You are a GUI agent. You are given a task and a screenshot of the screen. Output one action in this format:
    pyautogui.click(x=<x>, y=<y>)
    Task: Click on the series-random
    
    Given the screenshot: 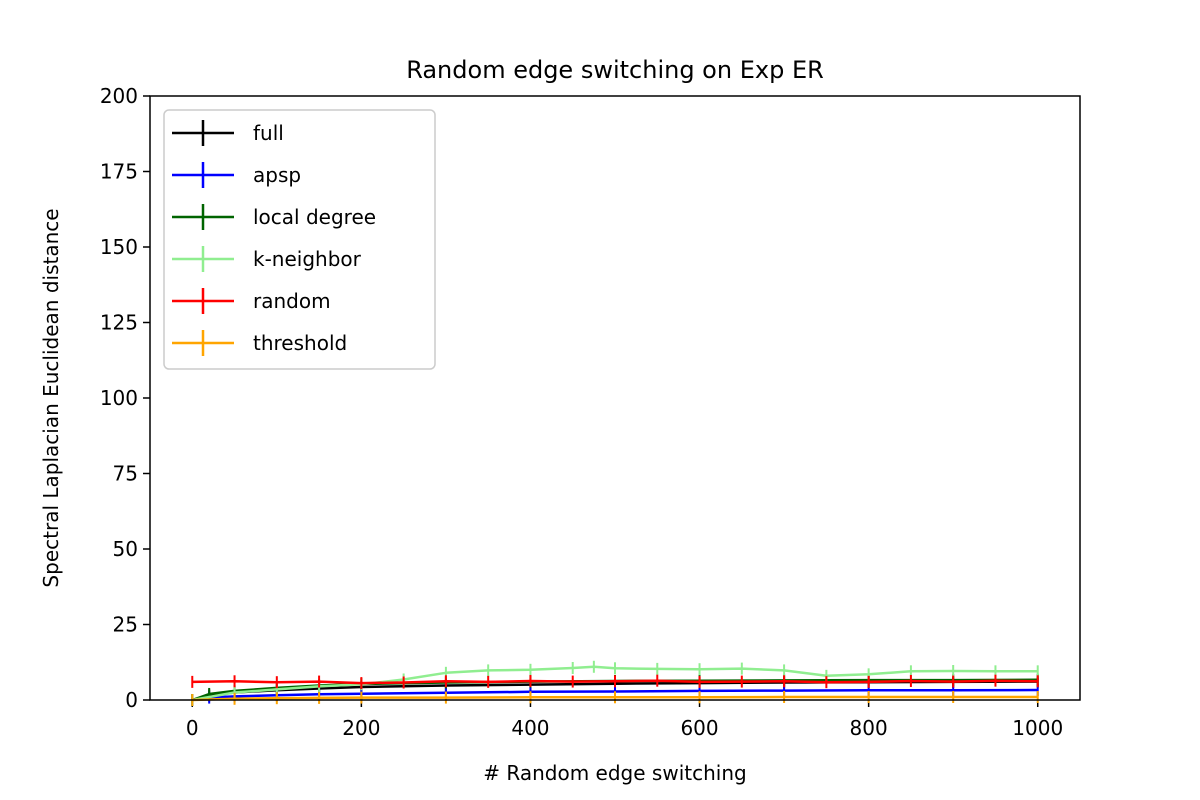 What is the action you would take?
    pyautogui.click(x=615, y=682)
    